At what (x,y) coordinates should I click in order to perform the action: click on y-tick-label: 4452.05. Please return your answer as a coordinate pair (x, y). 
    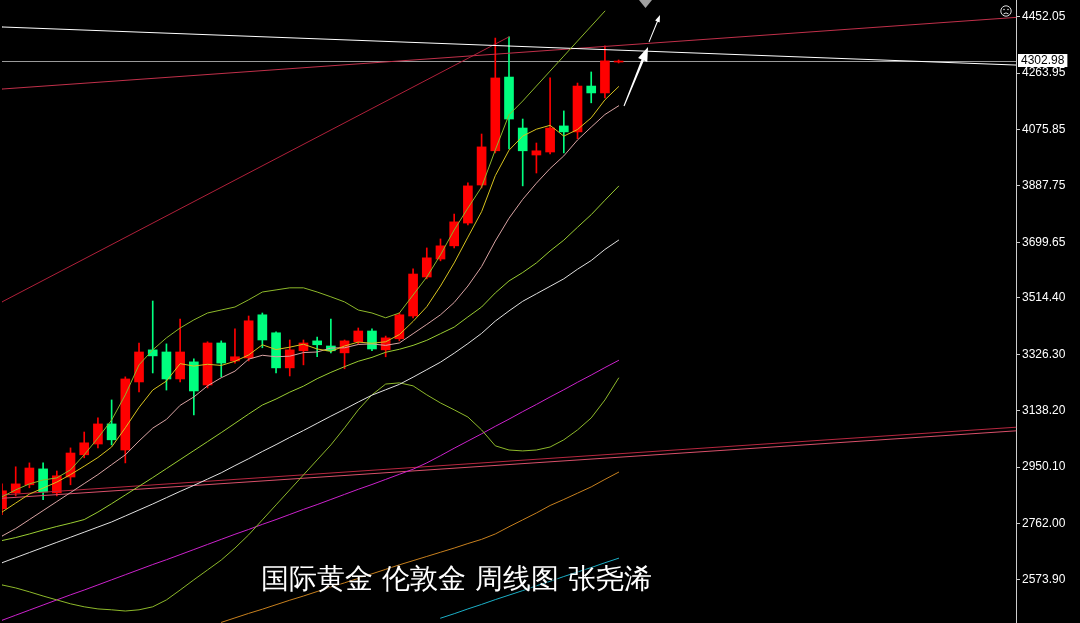
    Looking at the image, I should click on (1044, 16).